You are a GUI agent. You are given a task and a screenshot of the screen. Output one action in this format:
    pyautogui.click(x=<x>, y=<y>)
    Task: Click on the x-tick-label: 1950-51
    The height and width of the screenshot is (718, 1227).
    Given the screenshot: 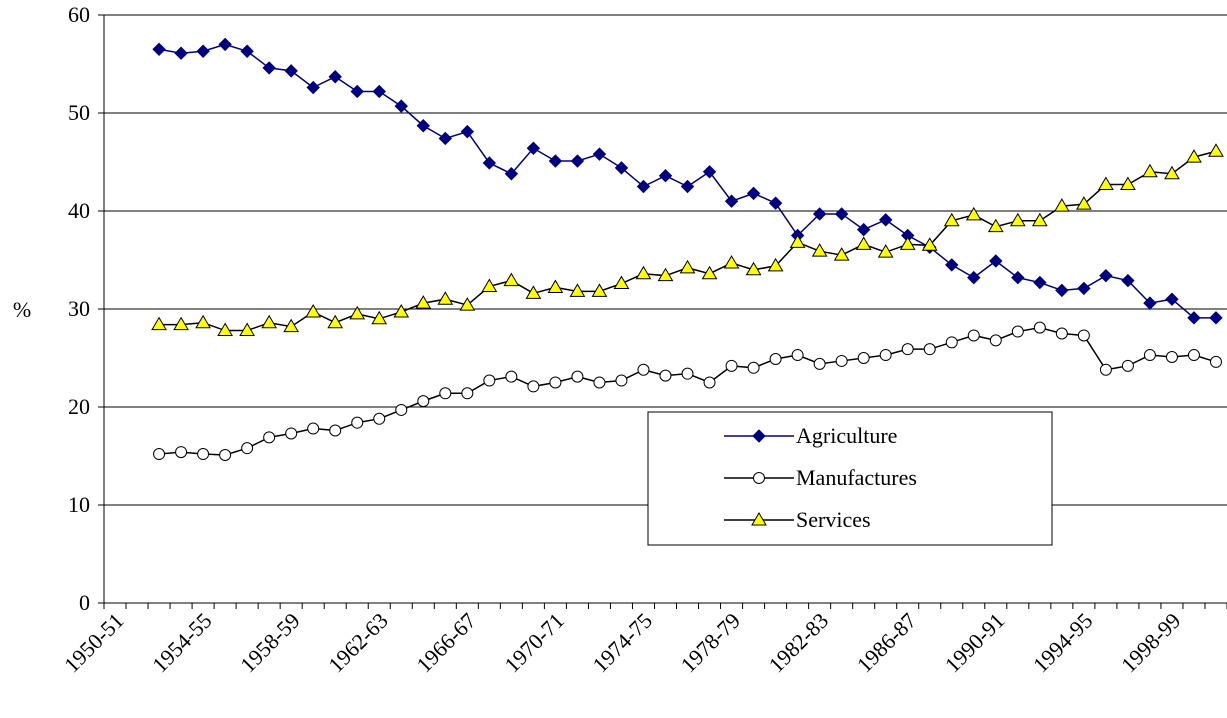 What is the action you would take?
    pyautogui.click(x=94, y=643)
    